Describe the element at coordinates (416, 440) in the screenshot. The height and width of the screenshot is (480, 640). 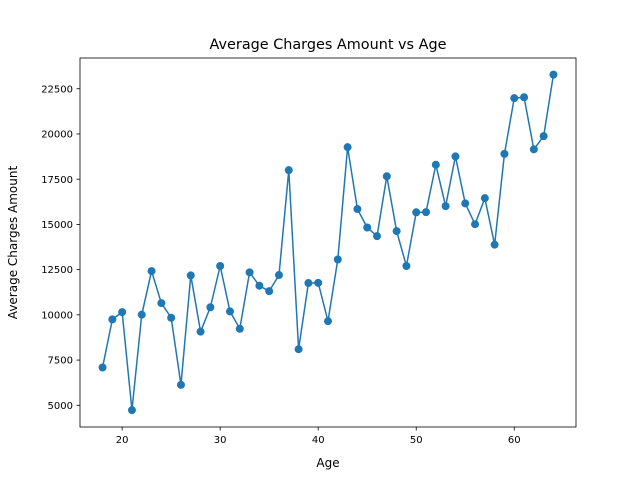
I see `x-tick-label: 50` at that location.